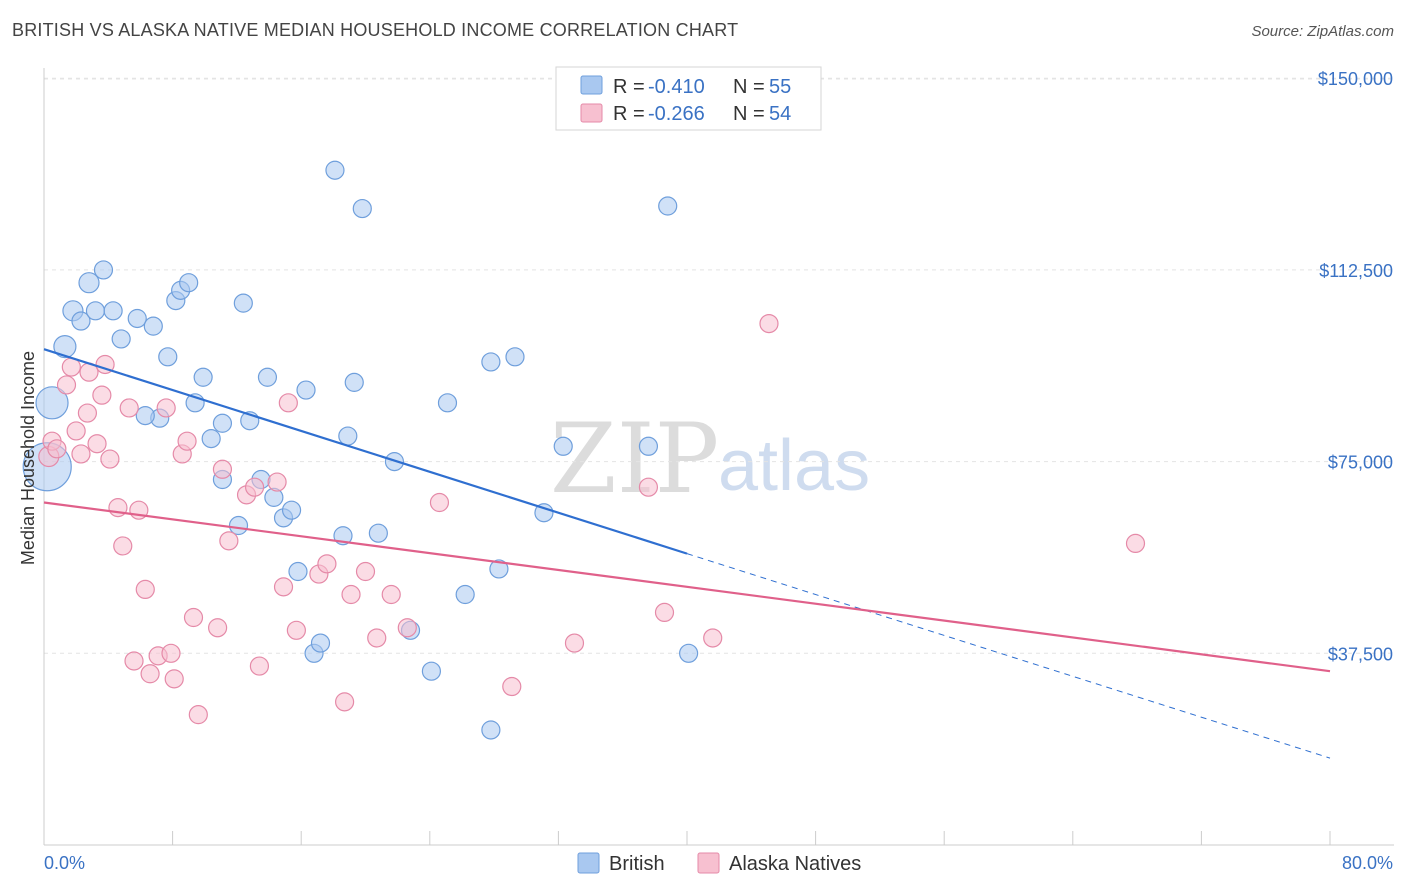  Describe the element at coordinates (749, 114) in the screenshot. I see `legend-n-label-alaska: N =` at that location.